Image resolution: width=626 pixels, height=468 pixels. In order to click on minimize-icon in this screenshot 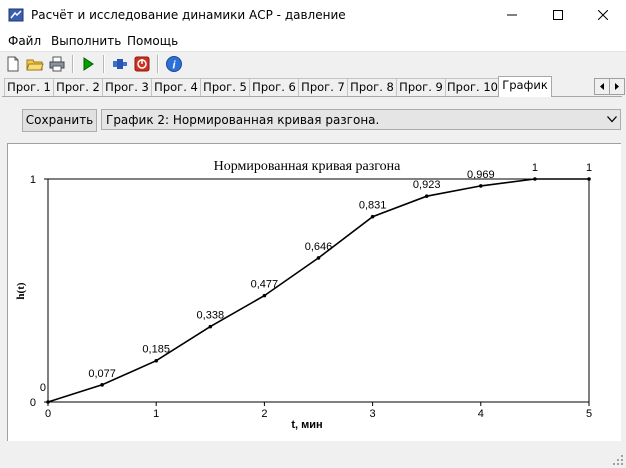, I will do `click(512, 15)`.